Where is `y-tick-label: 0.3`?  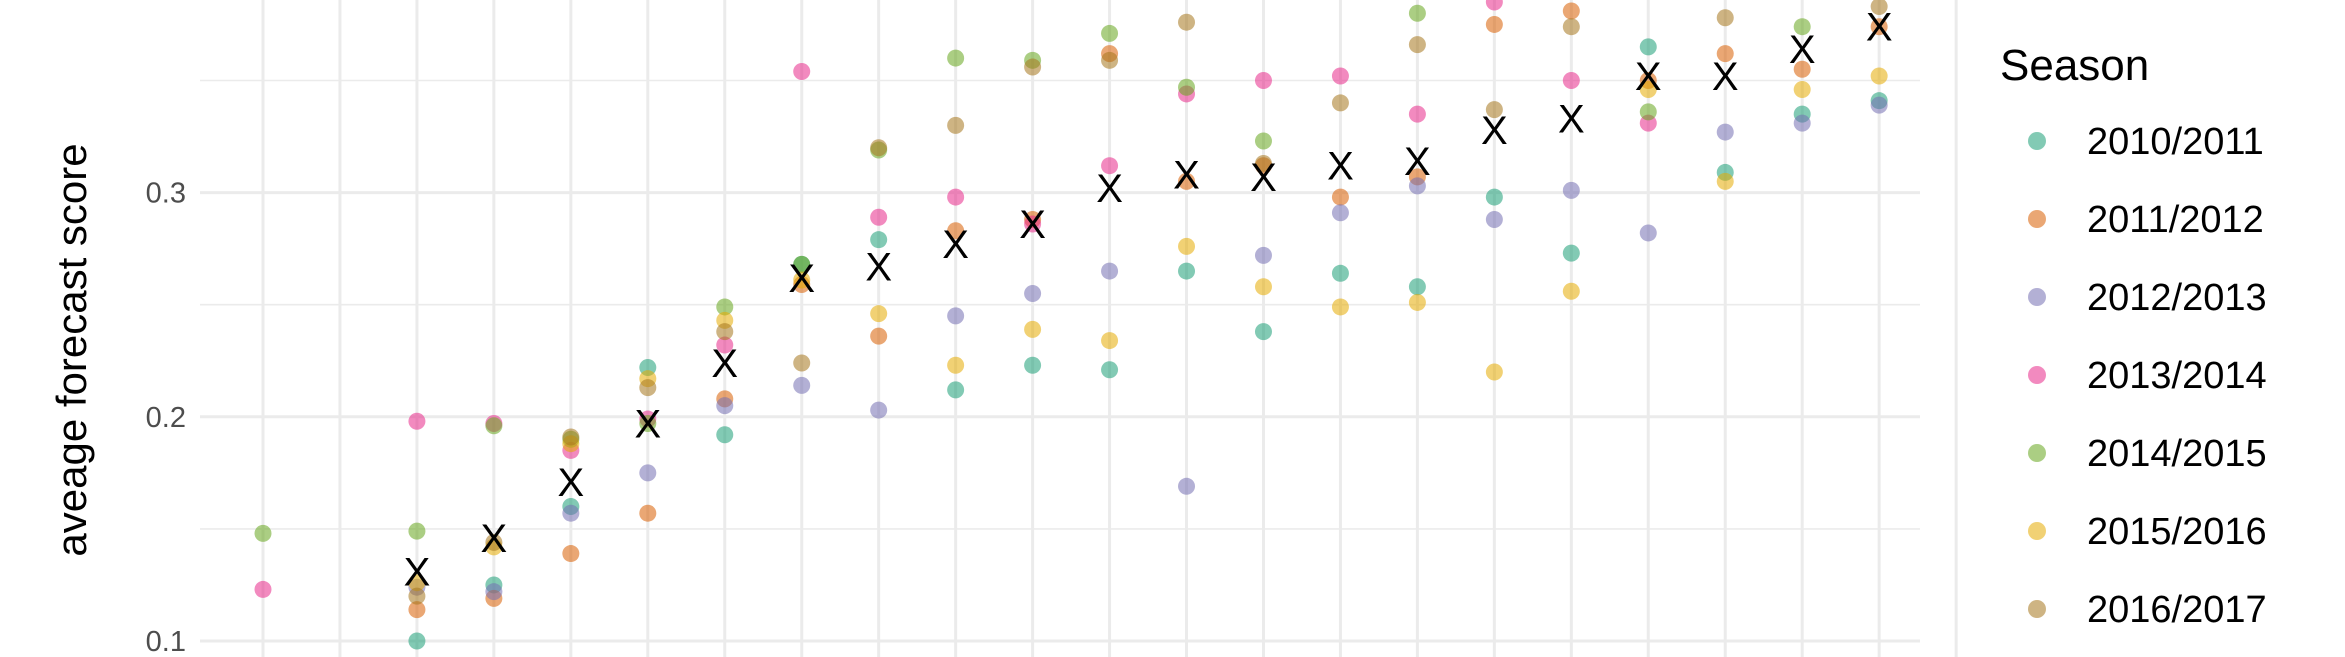
y-tick-label: 0.3 is located at coordinates (166, 194).